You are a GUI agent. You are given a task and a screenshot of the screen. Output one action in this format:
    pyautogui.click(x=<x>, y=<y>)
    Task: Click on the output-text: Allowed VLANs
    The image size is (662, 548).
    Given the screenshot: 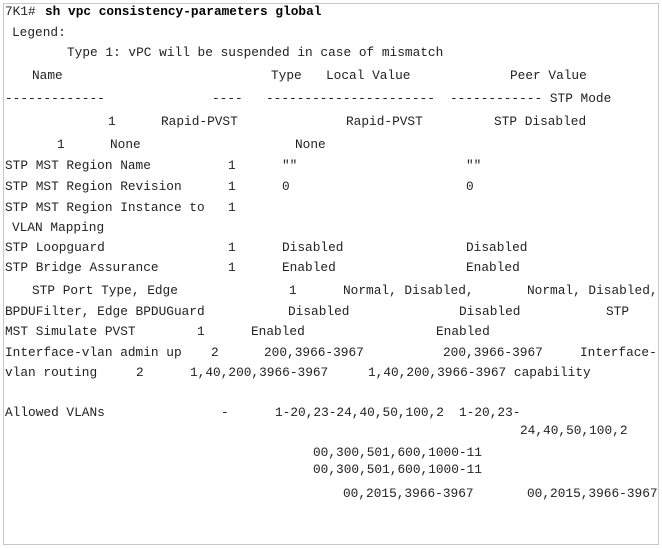 What is the action you would take?
    pyautogui.click(x=55, y=412)
    